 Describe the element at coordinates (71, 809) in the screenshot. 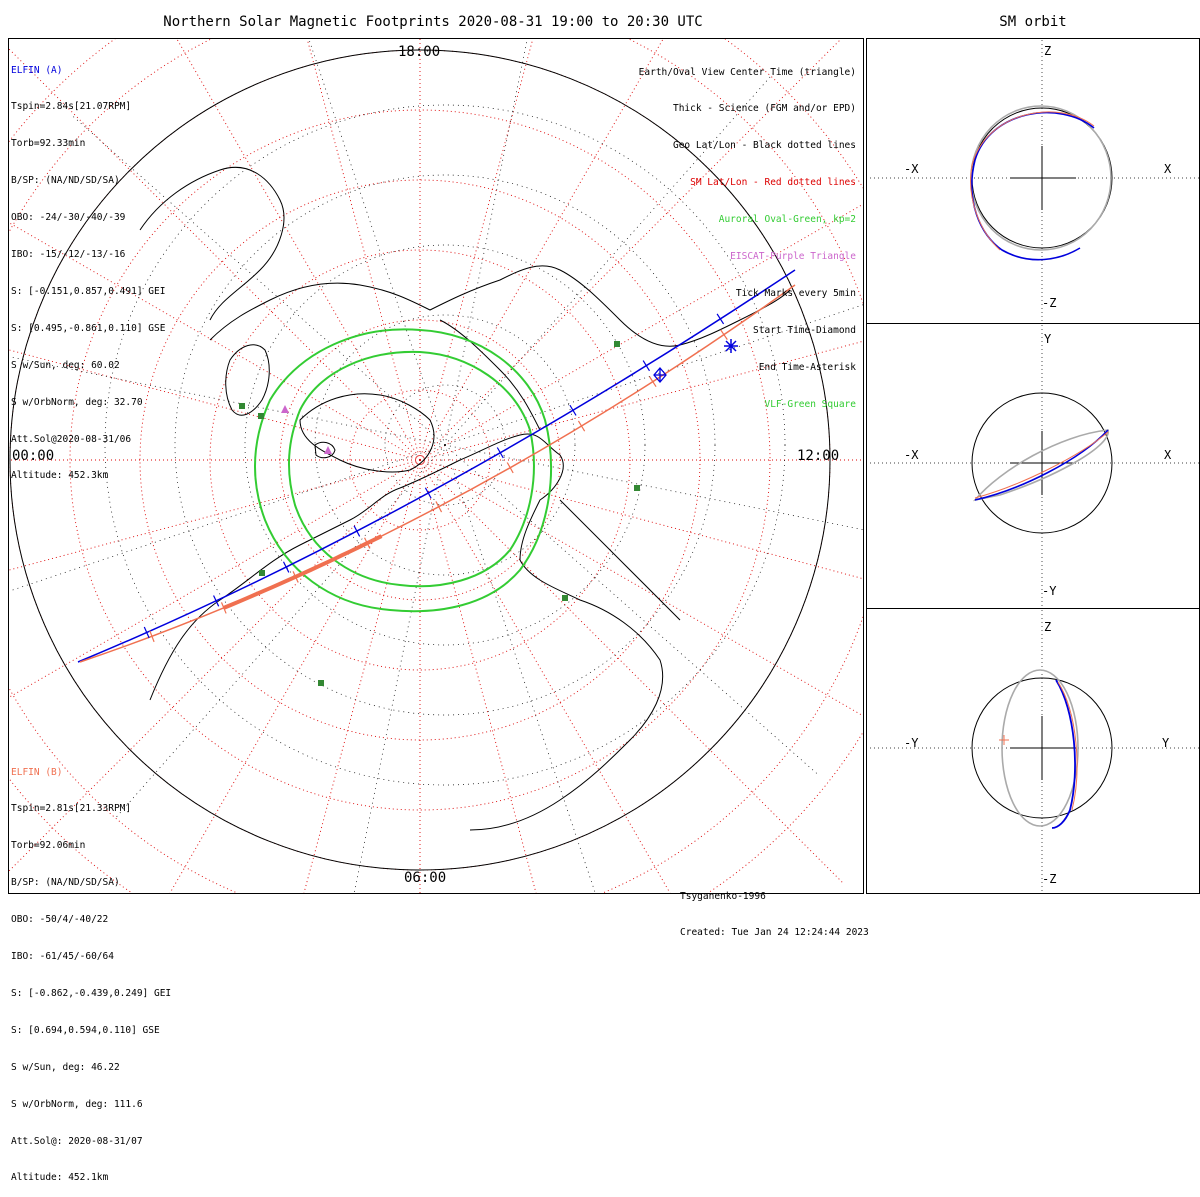

I see `elfin-b-line: Tspin=2.81s[21.33RPM]` at that location.